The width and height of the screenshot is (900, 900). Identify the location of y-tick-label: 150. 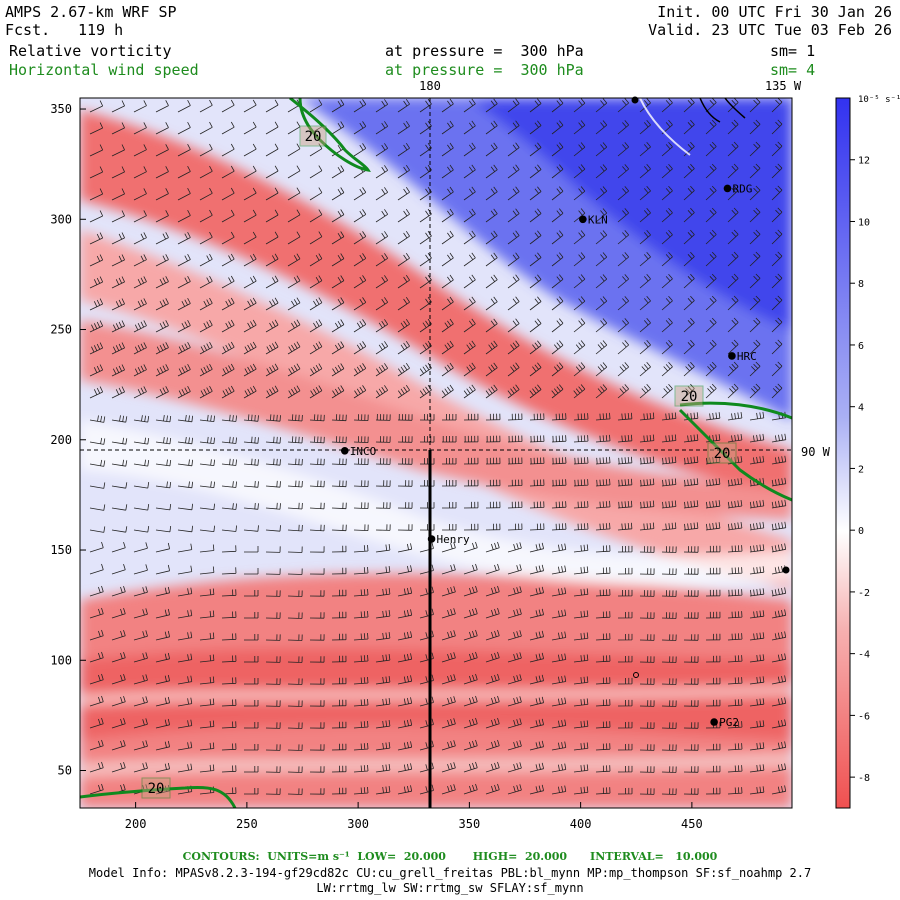
(61, 550).